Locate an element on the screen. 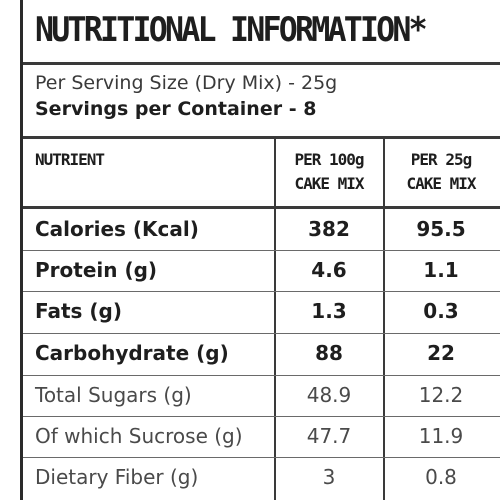 This screenshot has width=500, height=500. value-per-100g: 48.9 is located at coordinates (329, 395).